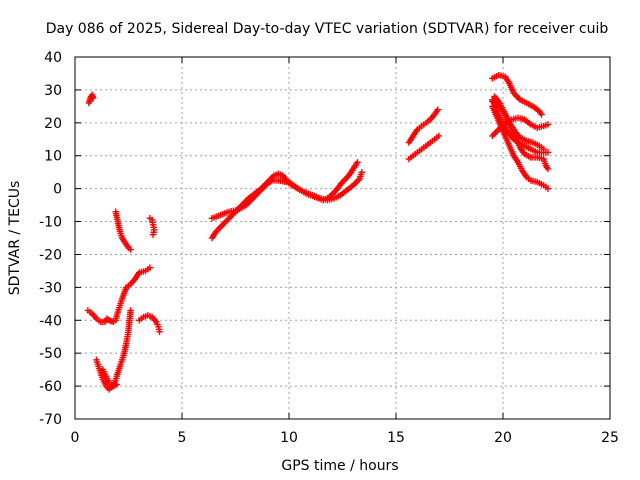  What do you see at coordinates (50, 239) in the screenshot?
I see `y-tick-labels: -70 -60 -50 -40 -30 -20 -10 0 10 20 30 40` at bounding box center [50, 239].